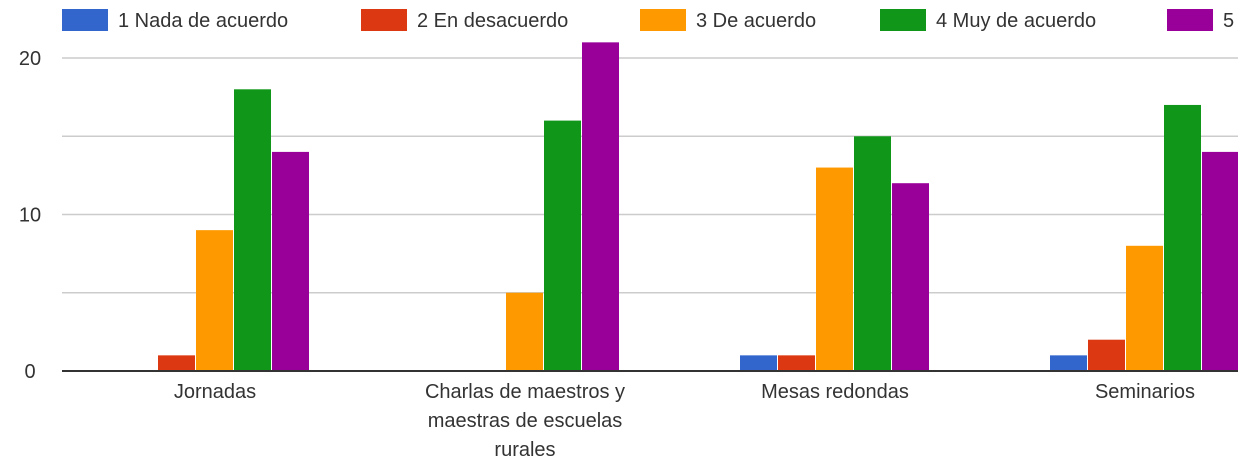 The height and width of the screenshot is (468, 1252). Describe the element at coordinates (29, 372) in the screenshot. I see `y-tick-label: 0` at that location.